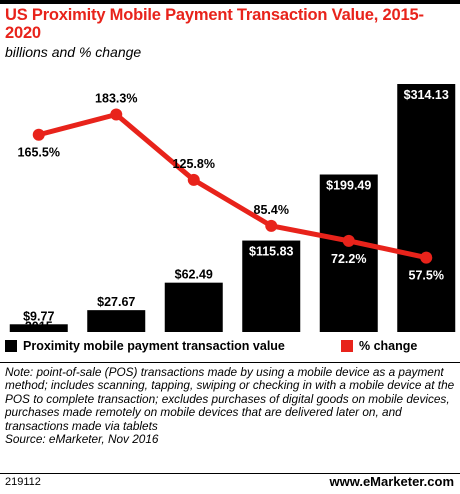 The image size is (460, 494). I want to click on x-tick-label: 2015, so click(39, 327).